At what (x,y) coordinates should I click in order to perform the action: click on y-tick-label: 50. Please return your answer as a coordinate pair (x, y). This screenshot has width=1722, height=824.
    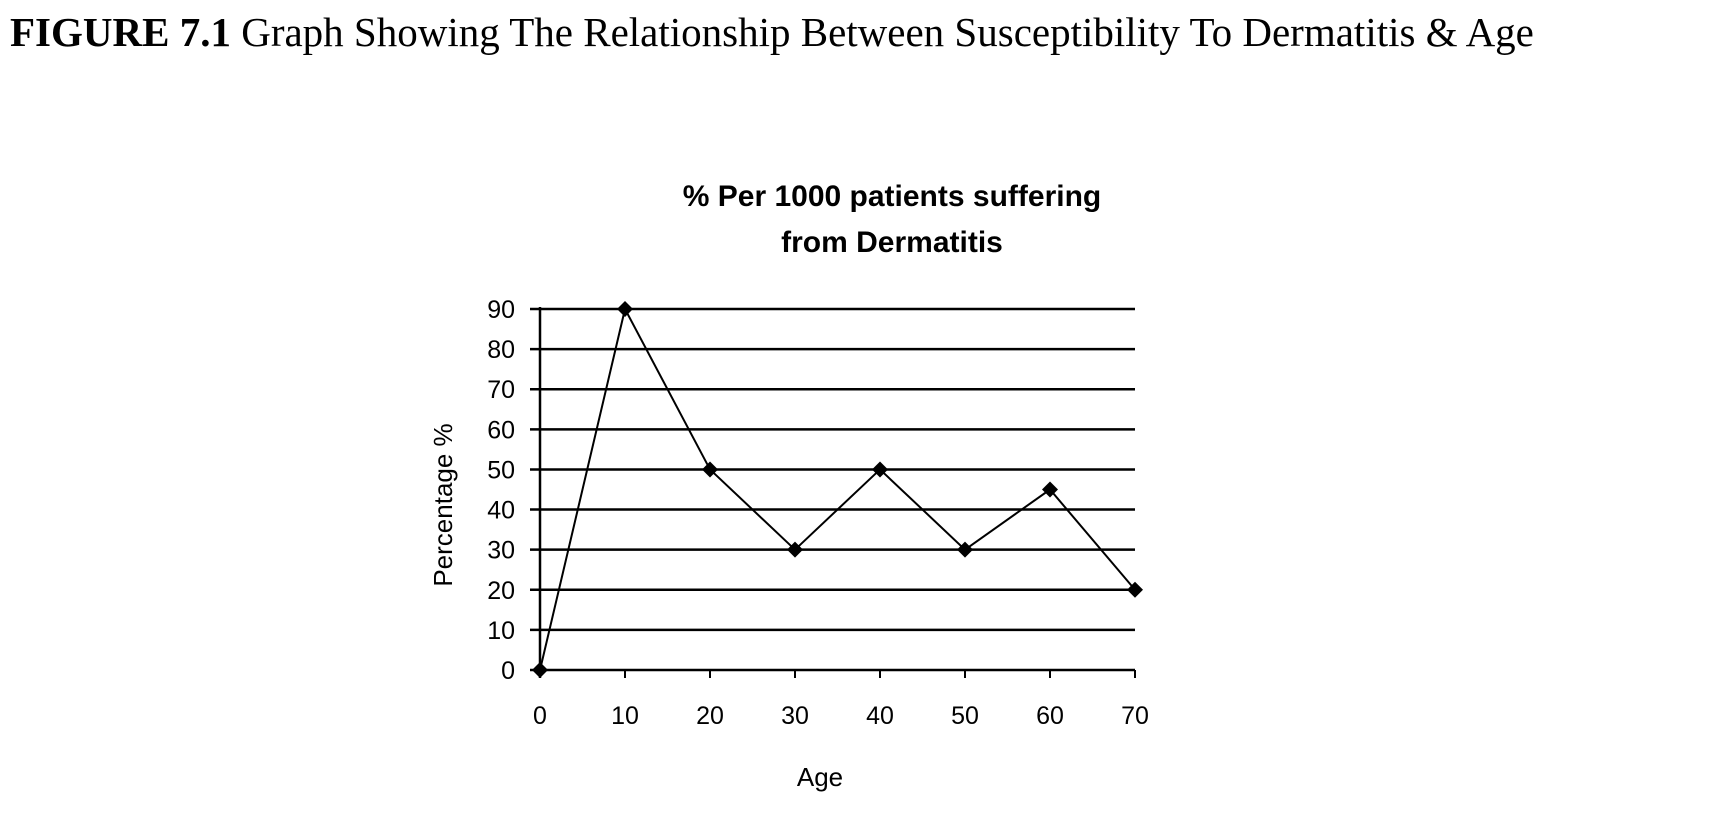
    Looking at the image, I should click on (501, 470).